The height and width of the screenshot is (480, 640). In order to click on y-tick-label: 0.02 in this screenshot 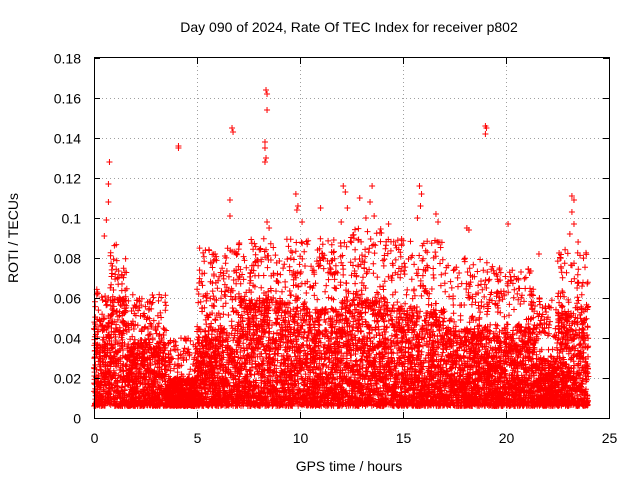, I will do `click(67, 379)`.